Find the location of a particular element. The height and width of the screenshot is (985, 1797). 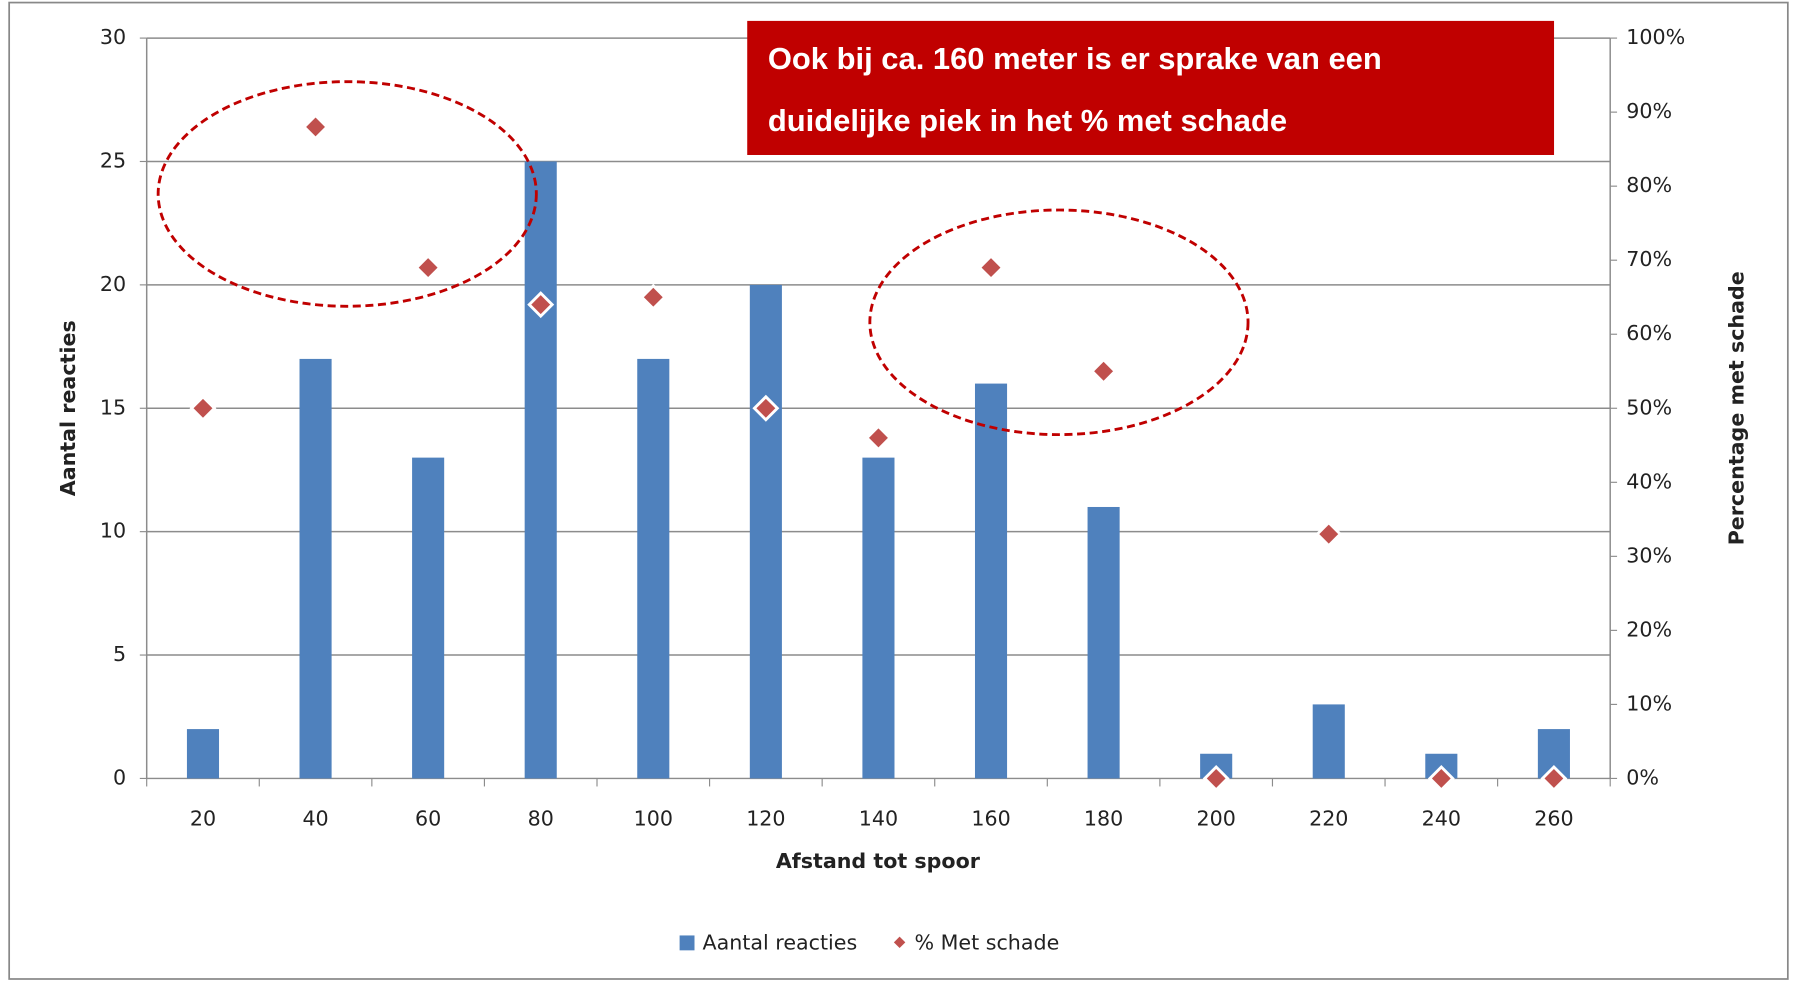

legend-label: % Met schade is located at coordinates (987, 942).